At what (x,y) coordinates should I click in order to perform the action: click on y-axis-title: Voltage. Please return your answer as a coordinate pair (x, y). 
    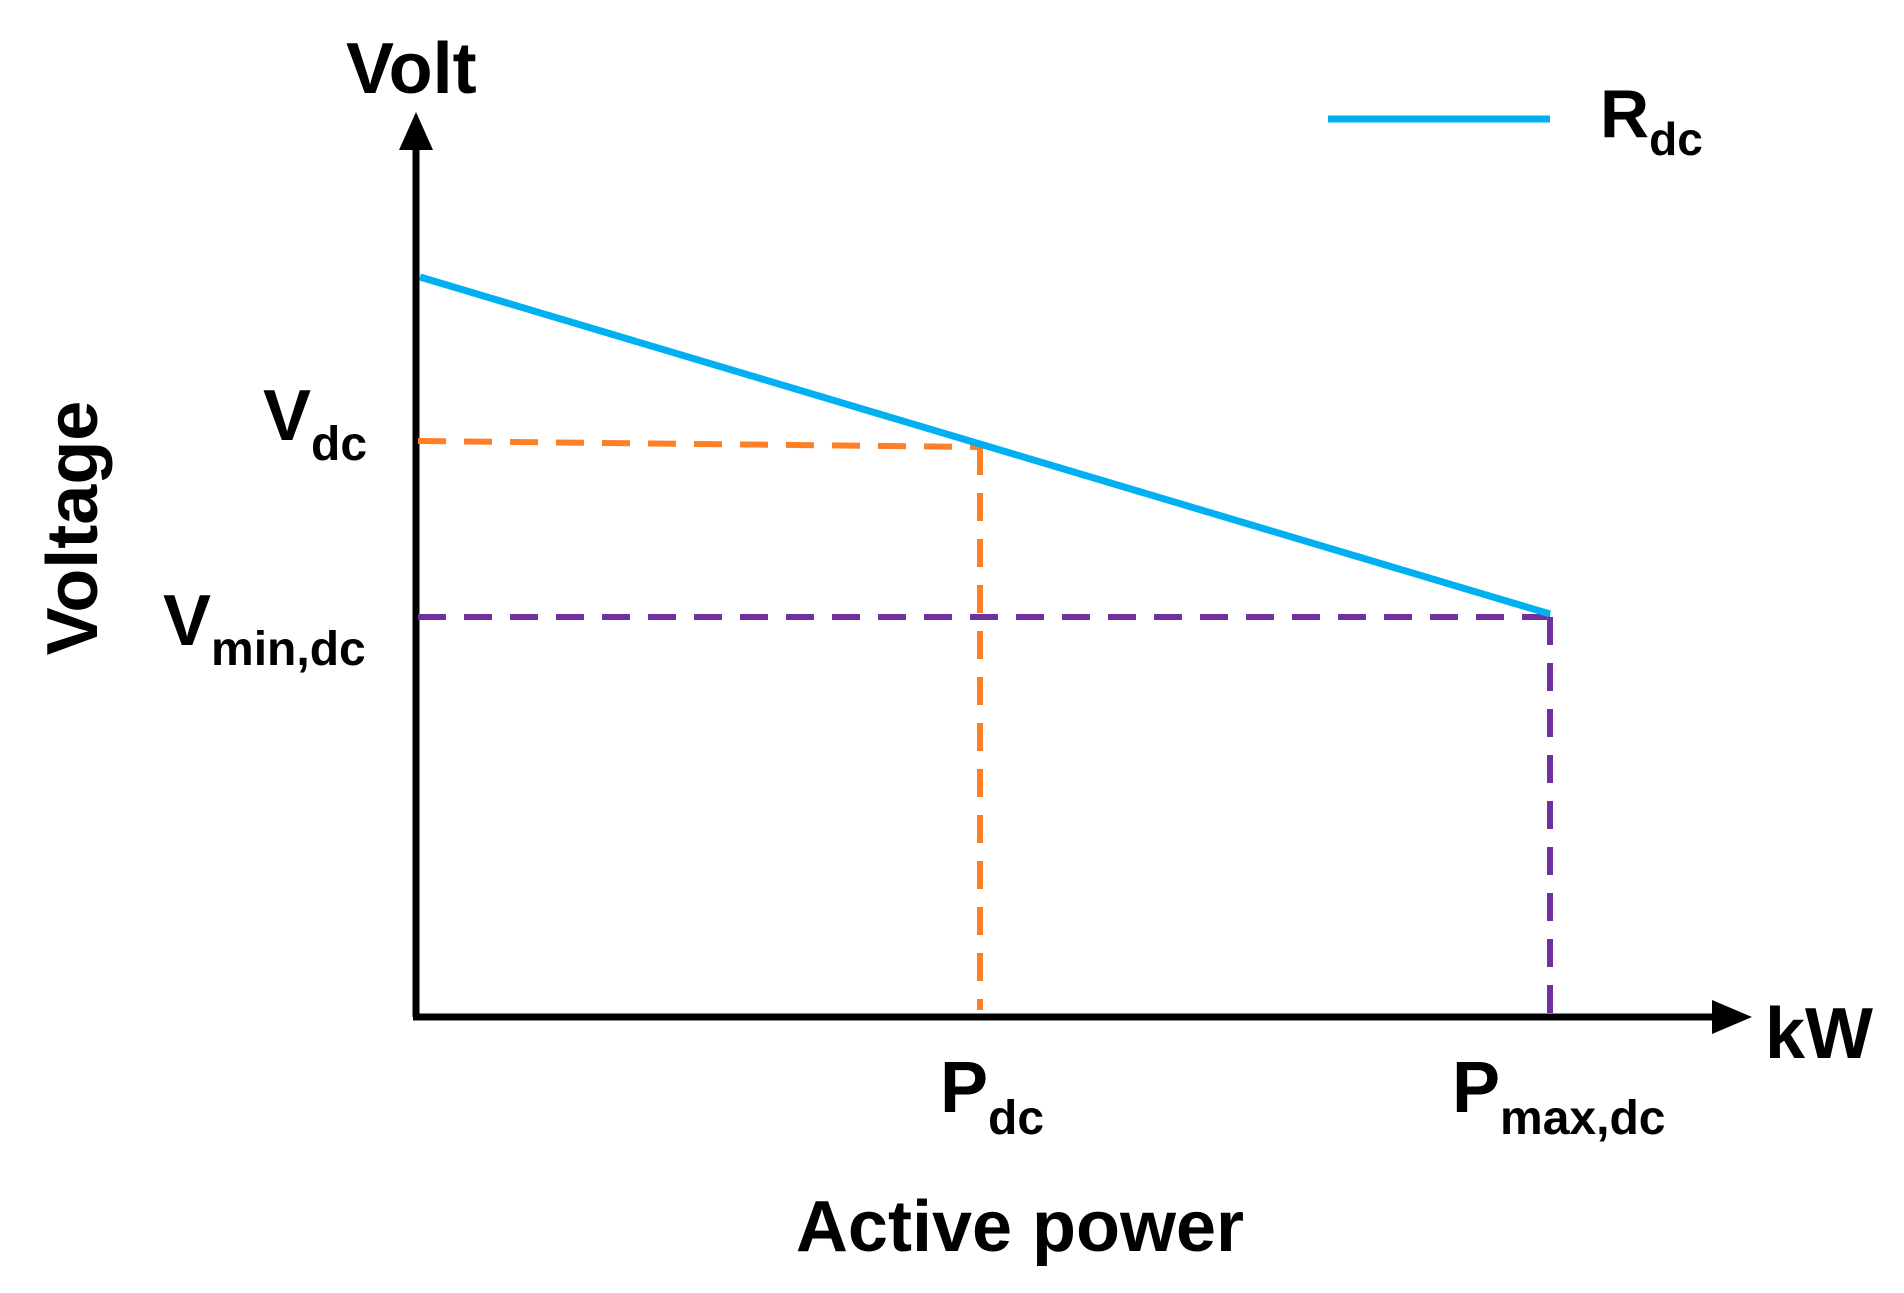
    Looking at the image, I should click on (73, 528).